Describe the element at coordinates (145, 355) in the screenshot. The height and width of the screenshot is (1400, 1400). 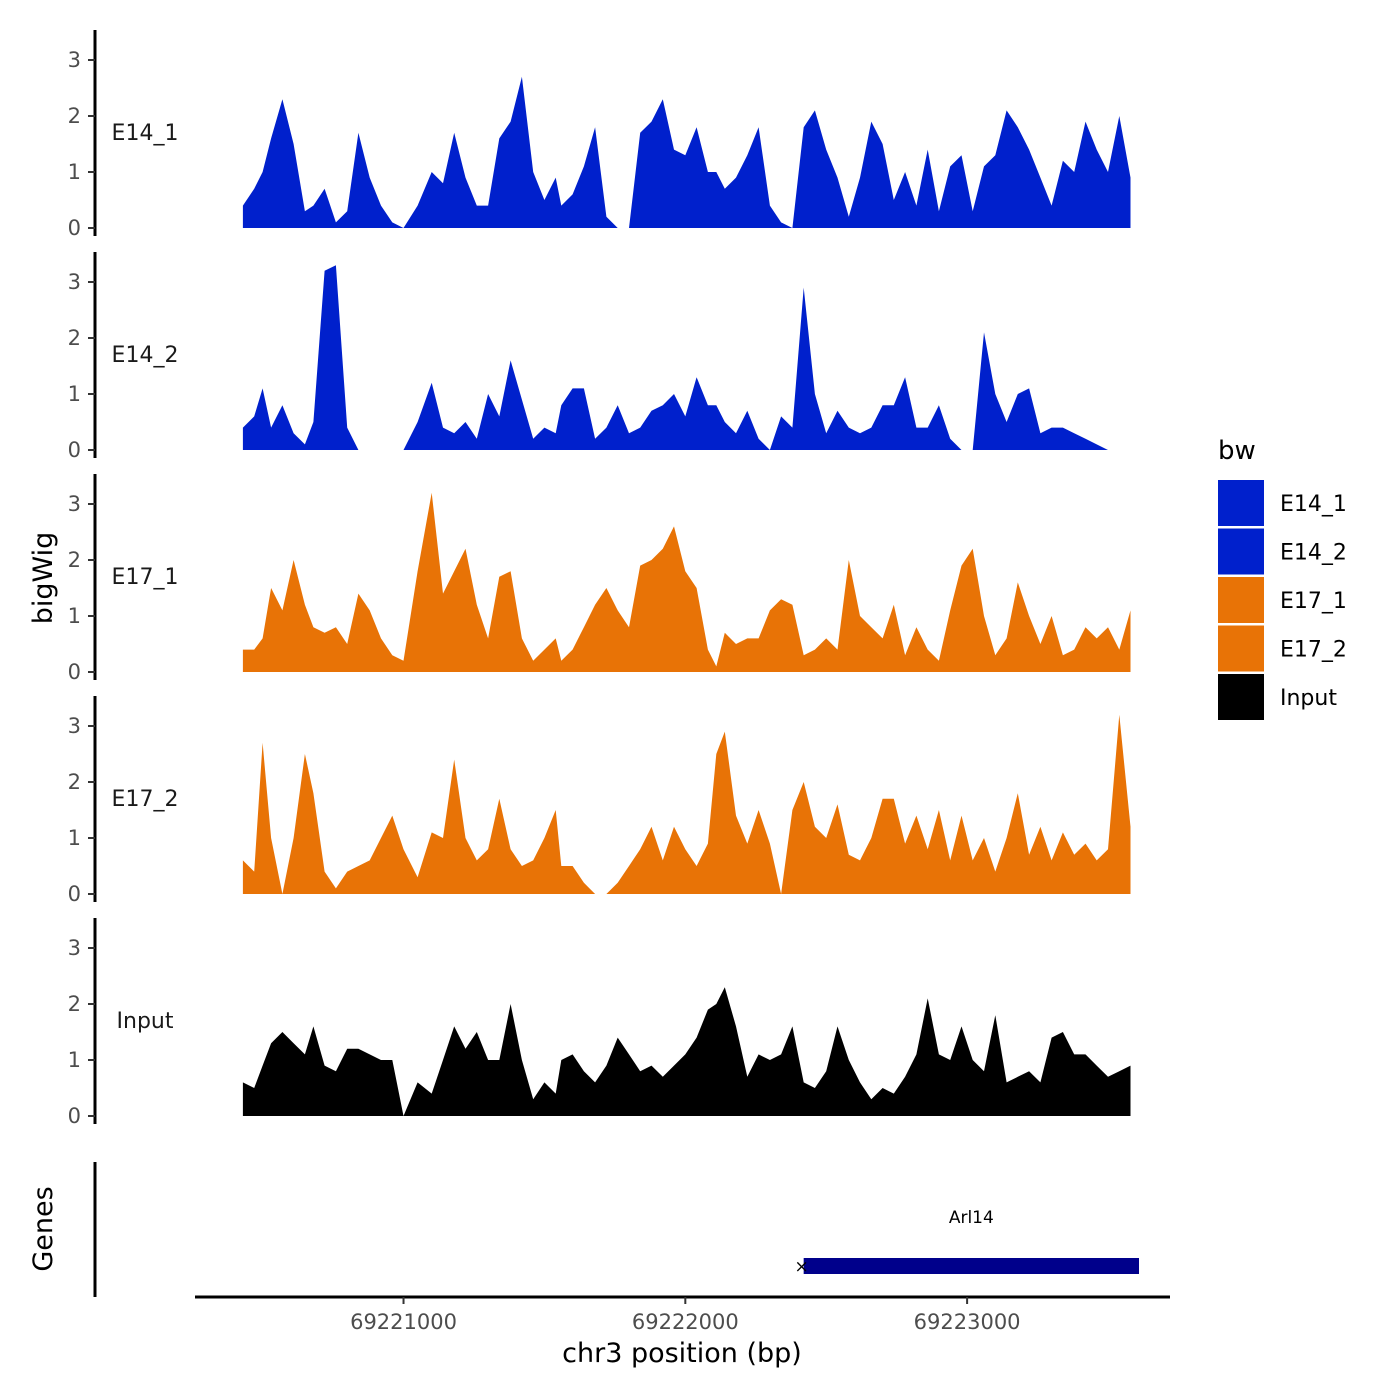
I see `track-label-E14_2: E14_2` at that location.